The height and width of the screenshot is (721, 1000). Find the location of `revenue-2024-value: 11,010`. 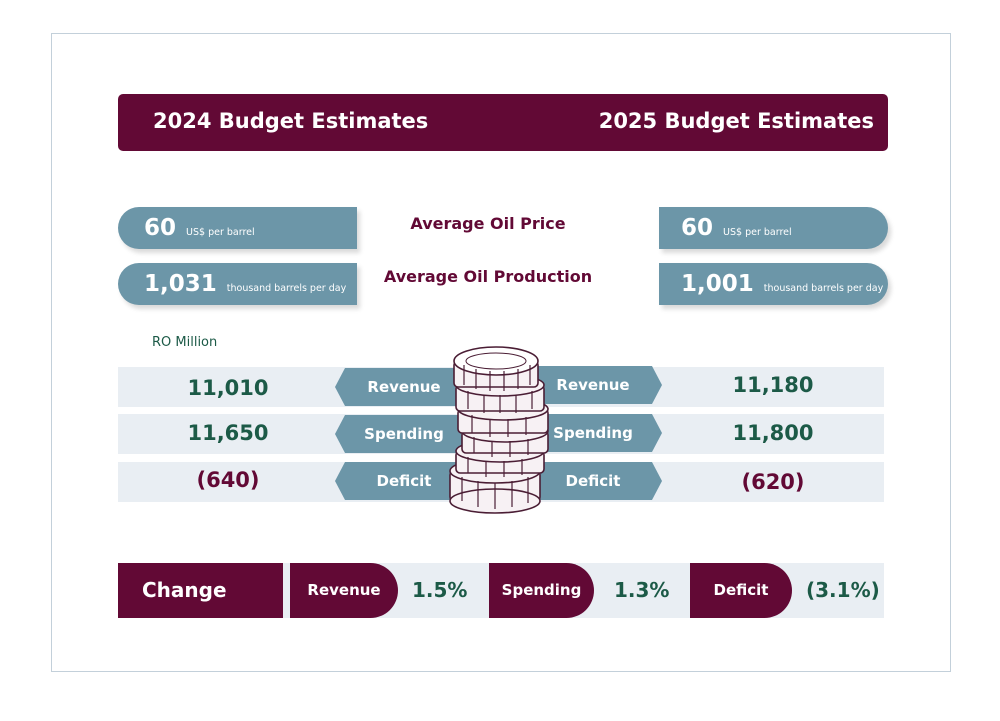

revenue-2024-value: 11,010 is located at coordinates (228, 388).